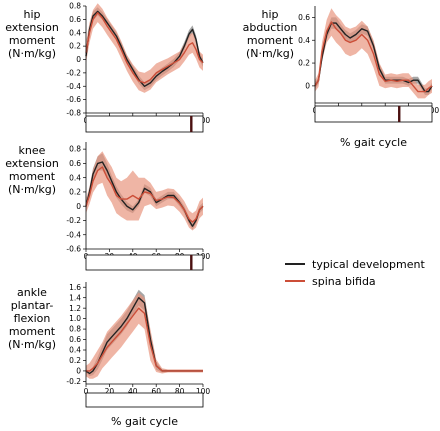  I want to click on y-tick-label: 1.4, so click(75, 297).